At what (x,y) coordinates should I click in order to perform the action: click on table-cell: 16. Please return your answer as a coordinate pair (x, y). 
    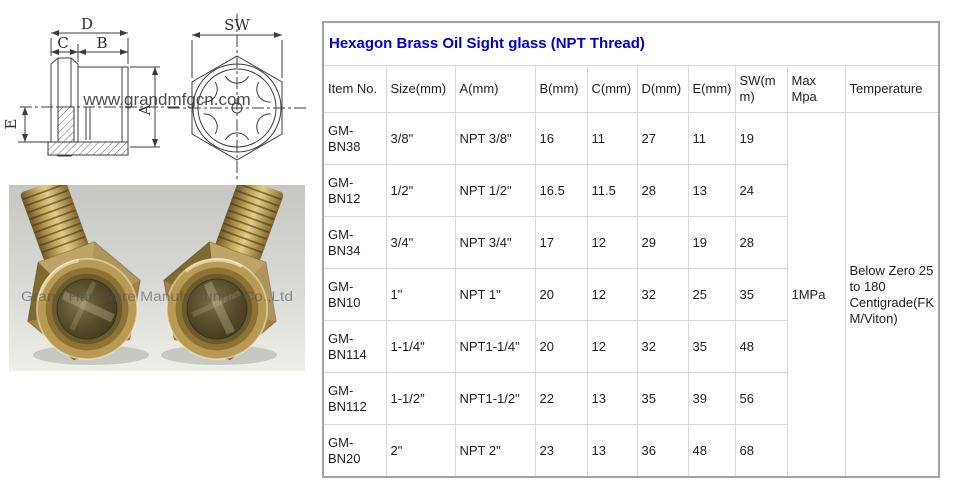
    Looking at the image, I should click on (561, 138).